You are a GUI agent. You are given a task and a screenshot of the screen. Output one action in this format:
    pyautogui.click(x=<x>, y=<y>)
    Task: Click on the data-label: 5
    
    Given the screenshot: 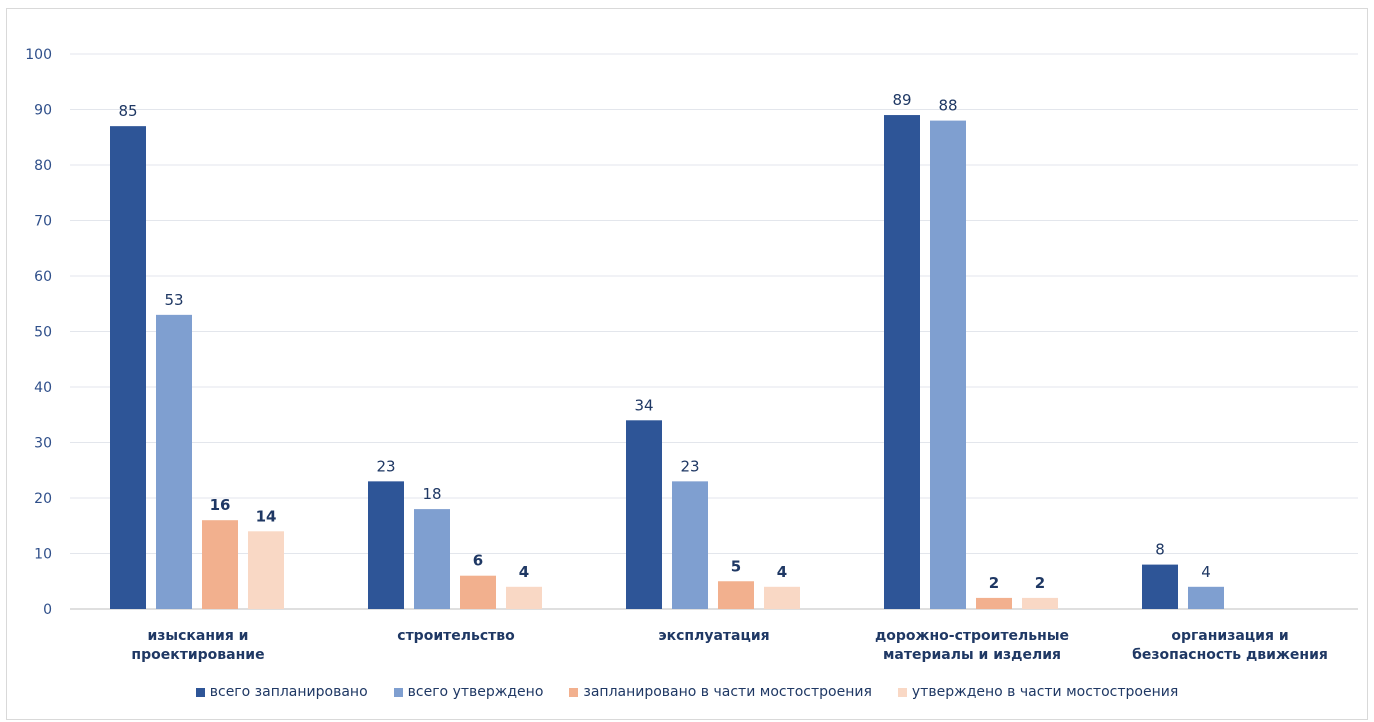 What is the action you would take?
    pyautogui.click(x=736, y=566)
    